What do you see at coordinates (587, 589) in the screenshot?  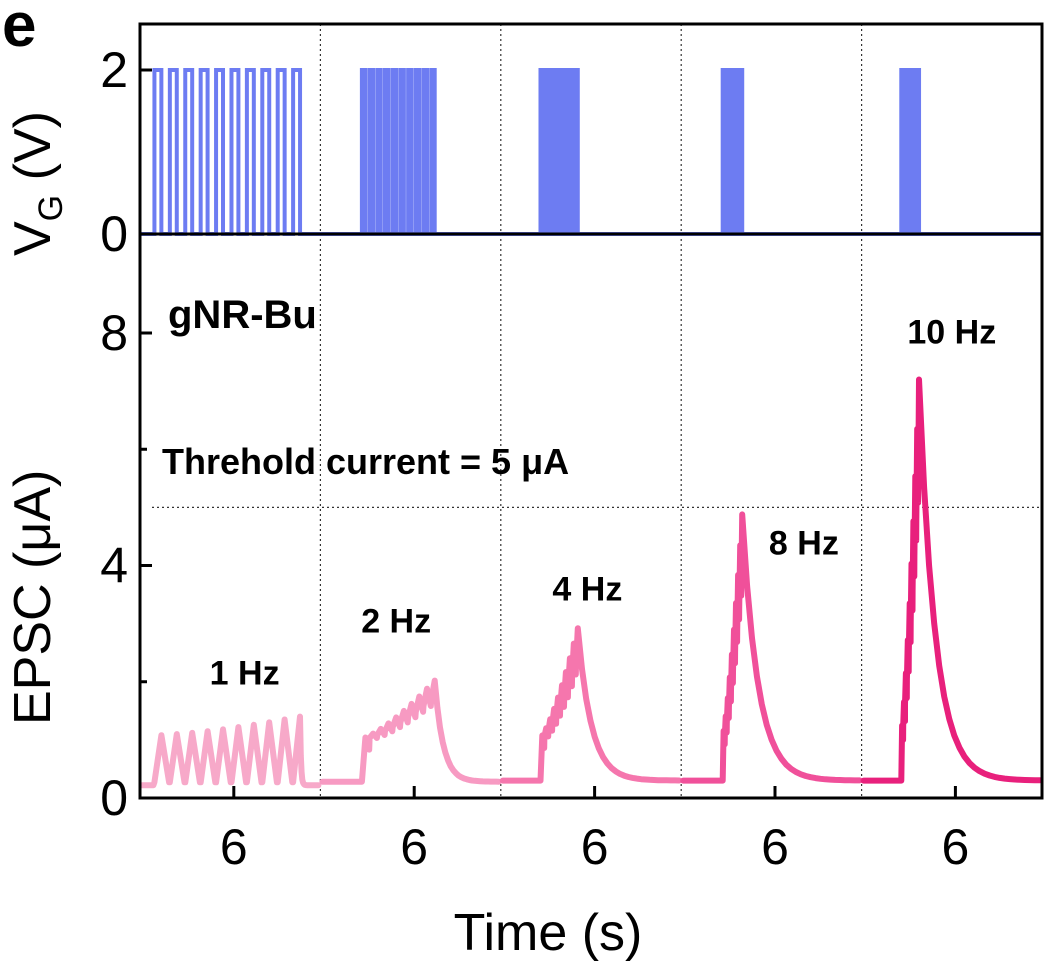 I see `frequency-label: 4 Hz` at bounding box center [587, 589].